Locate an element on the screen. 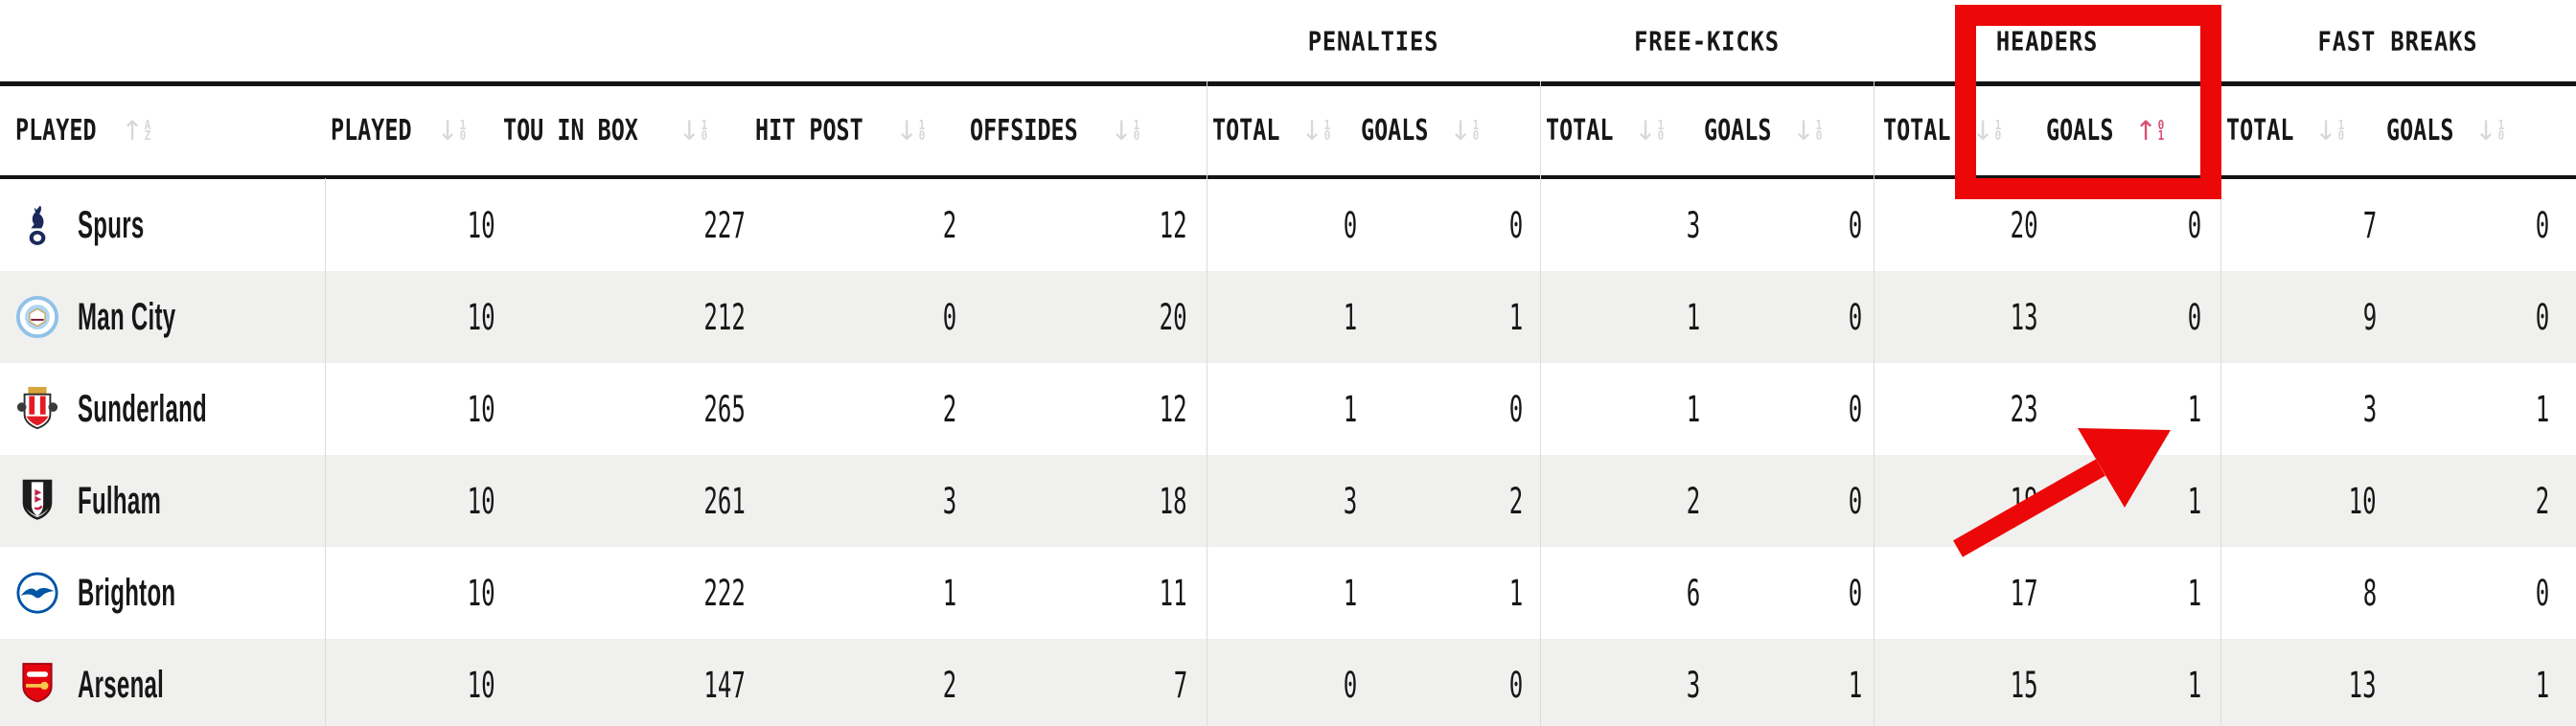 Image resolution: width=2576 pixels, height=726 pixels. stat-cell: 15 is located at coordinates (1960, 682).